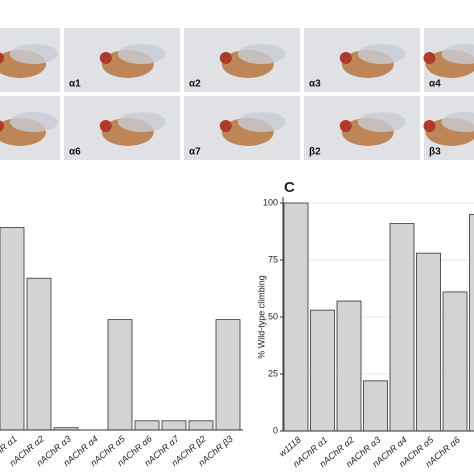  I want to click on photo-label: α2, so click(195, 84).